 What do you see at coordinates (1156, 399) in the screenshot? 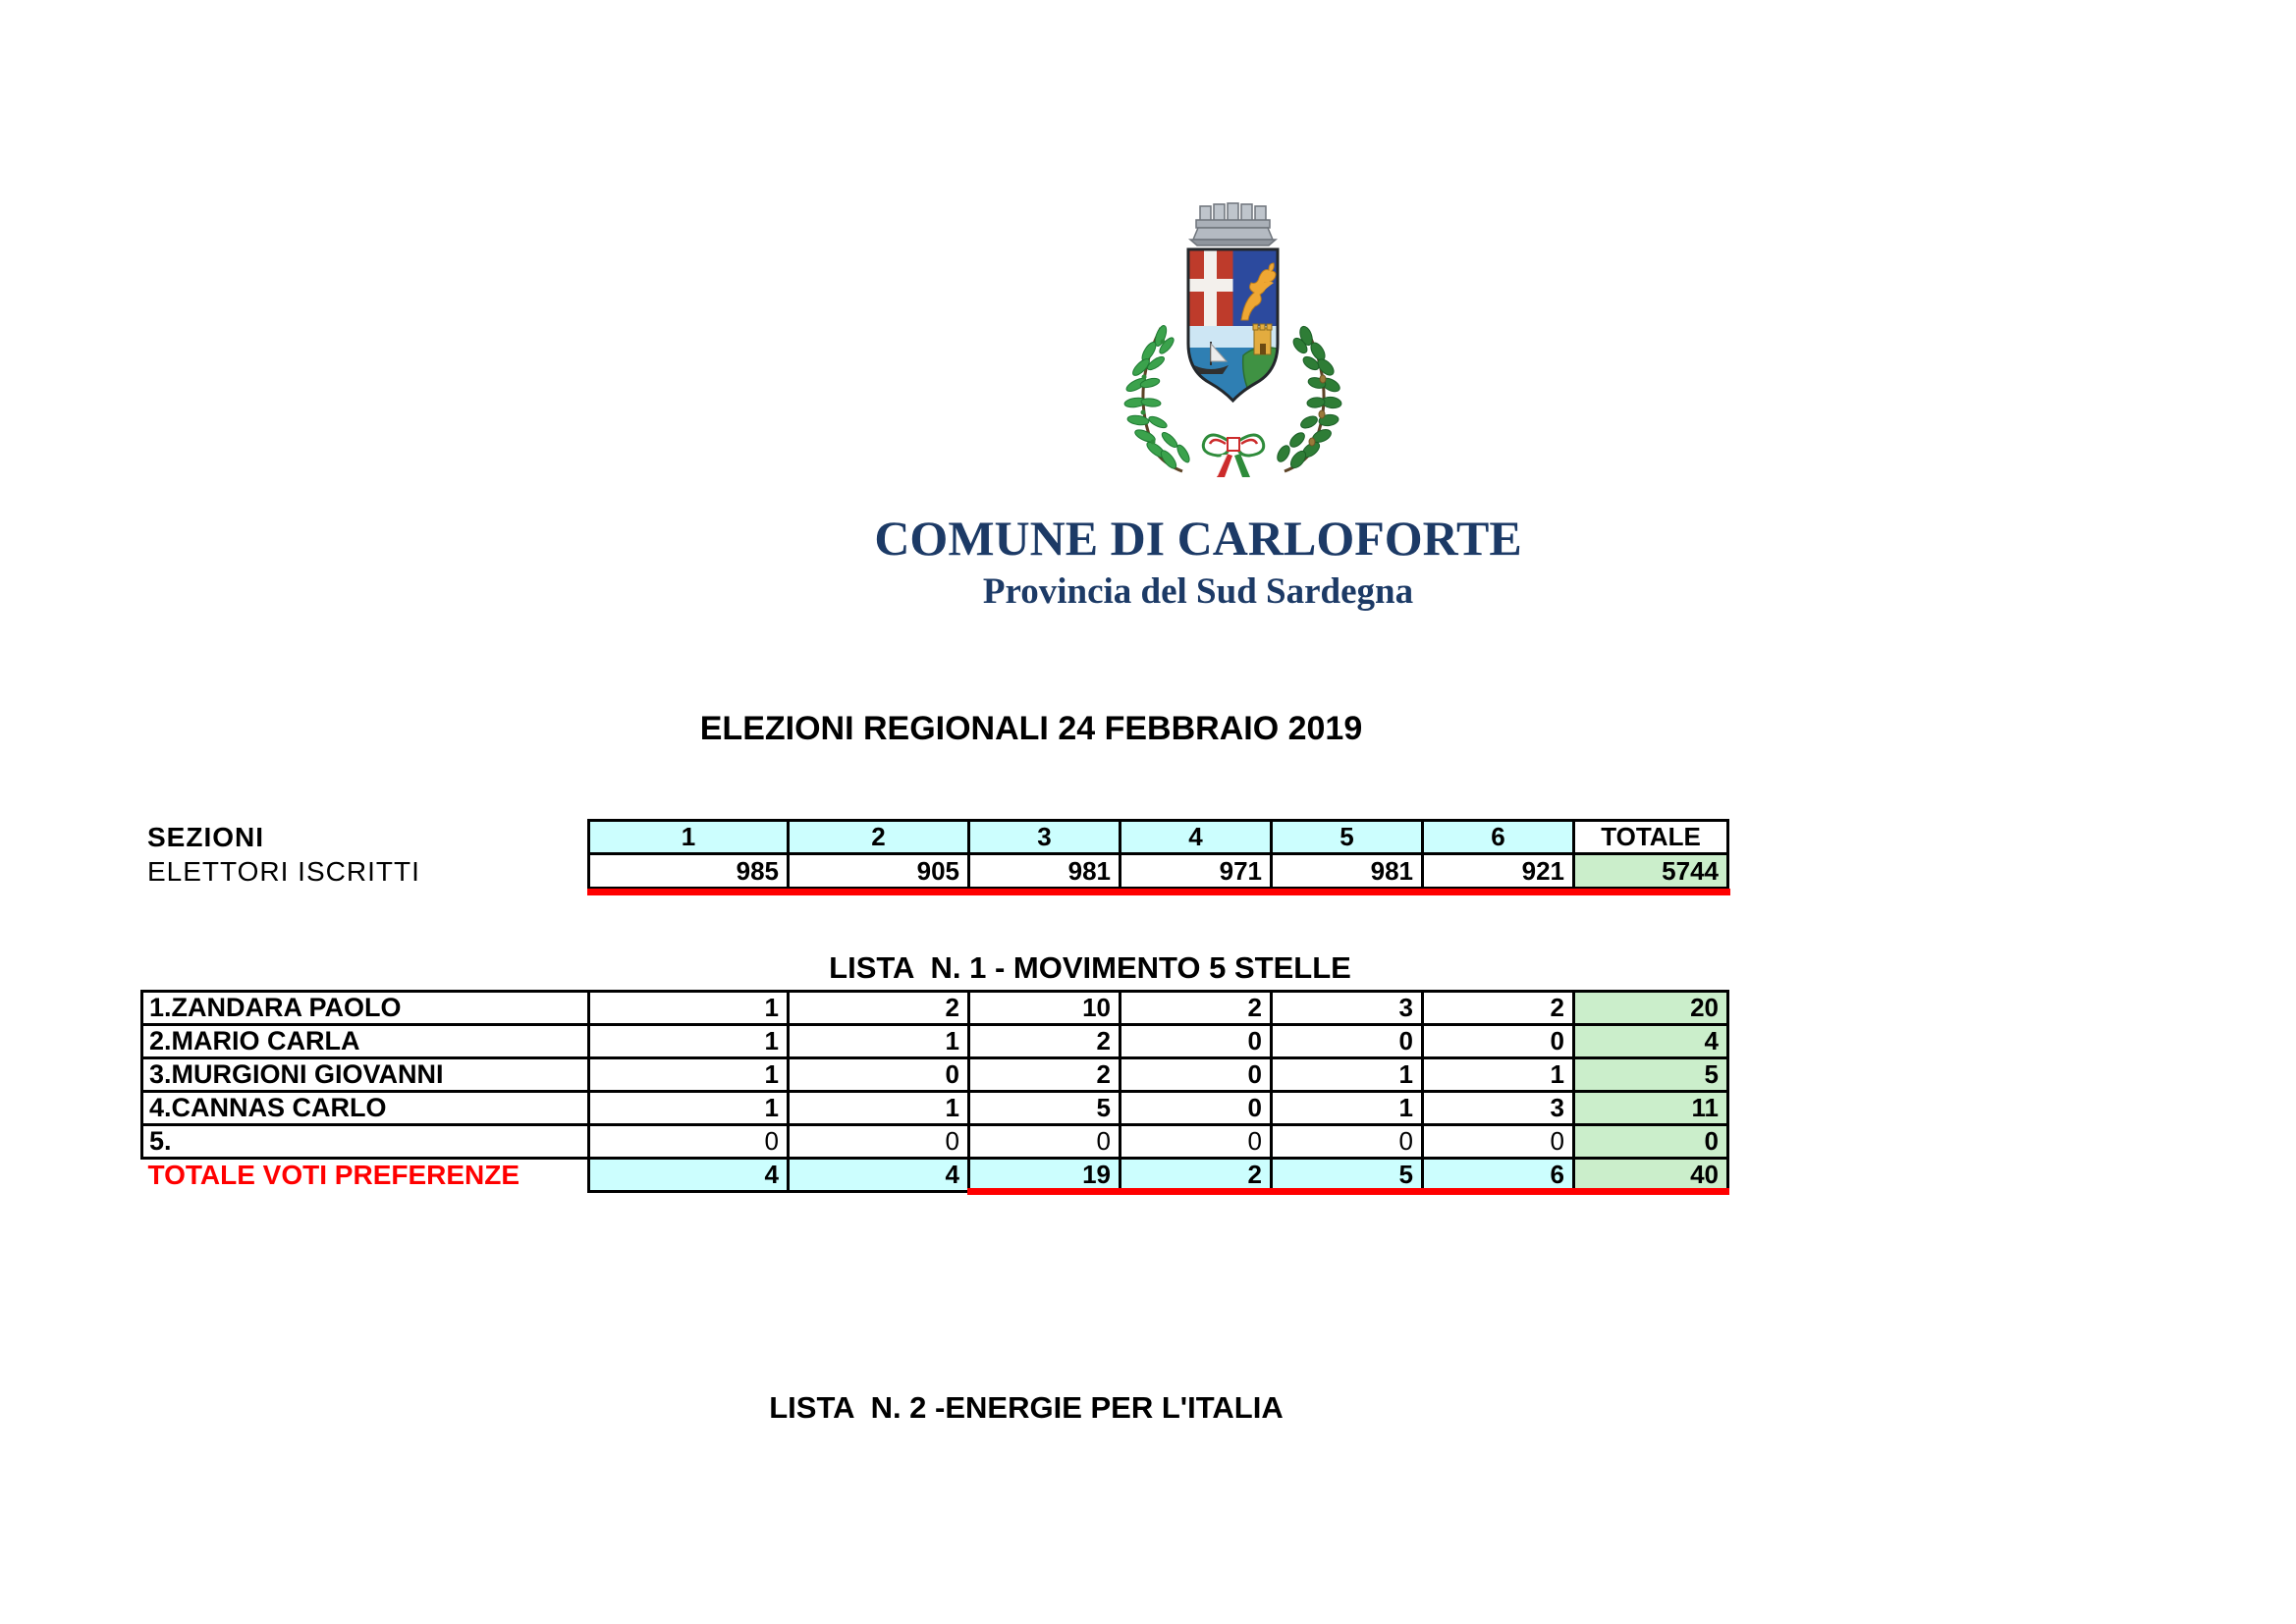
I see `laurel-branch-icon` at bounding box center [1156, 399].